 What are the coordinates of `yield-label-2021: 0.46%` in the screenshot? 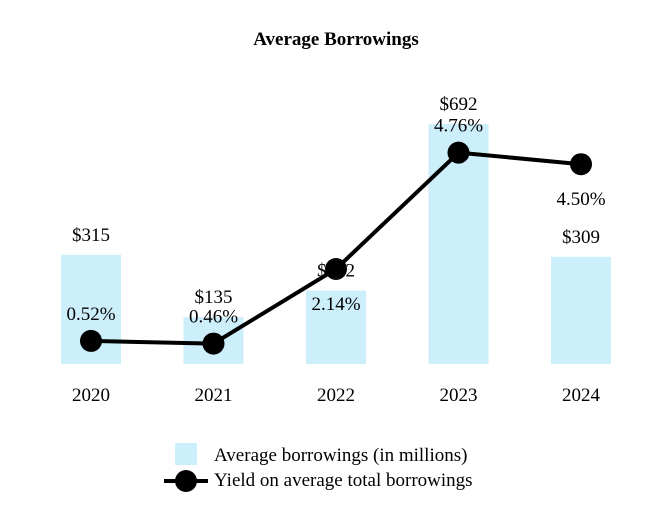 It's located at (213, 317).